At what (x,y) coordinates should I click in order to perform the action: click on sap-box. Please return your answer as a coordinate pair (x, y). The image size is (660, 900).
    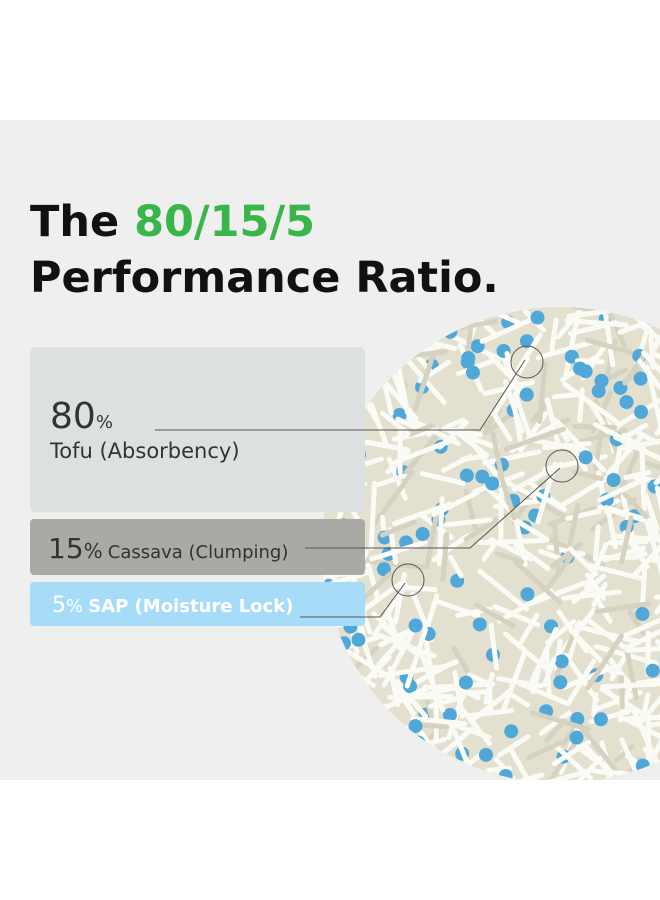
    Looking at the image, I should click on (197, 604).